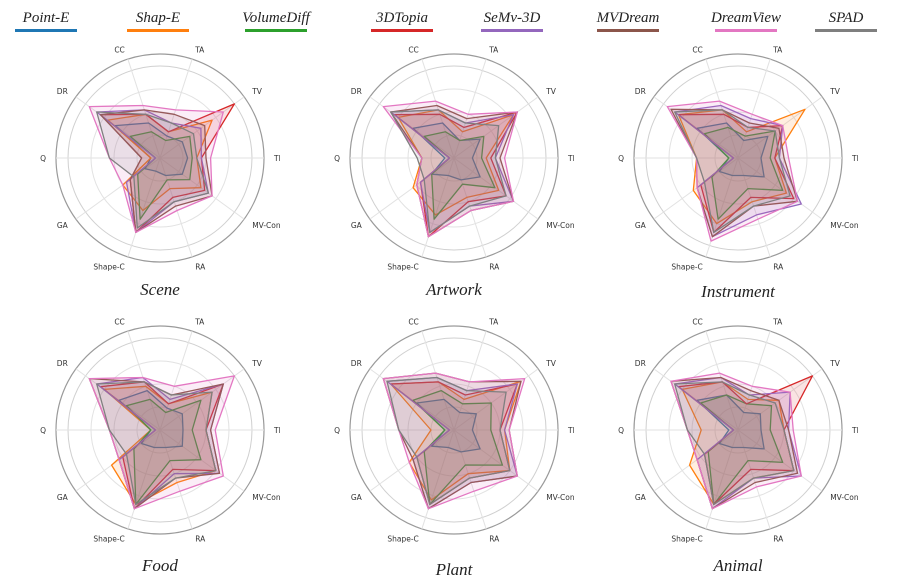 This screenshot has width=898, height=582. I want to click on legend-item-3dtopia: 3DTopia, so click(402, 21).